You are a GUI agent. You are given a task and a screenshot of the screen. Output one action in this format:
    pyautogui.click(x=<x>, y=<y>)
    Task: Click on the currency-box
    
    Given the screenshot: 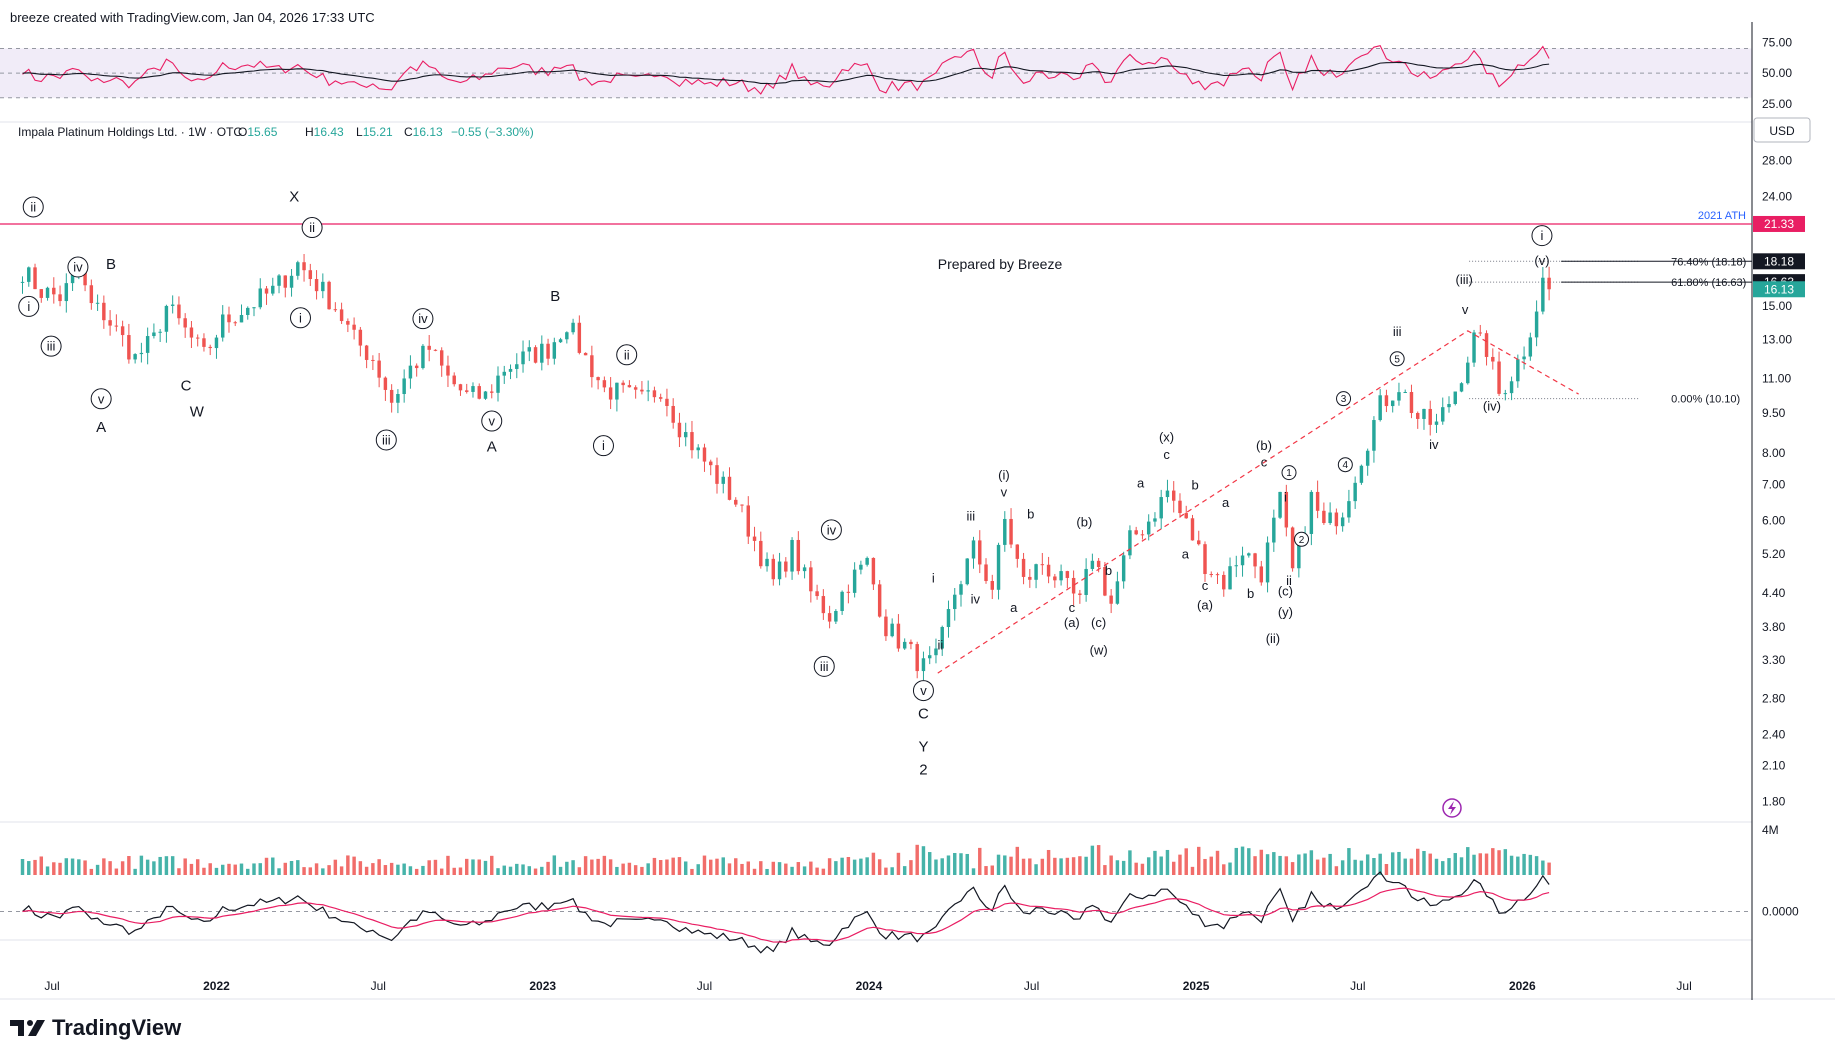 What is the action you would take?
    pyautogui.click(x=1782, y=130)
    